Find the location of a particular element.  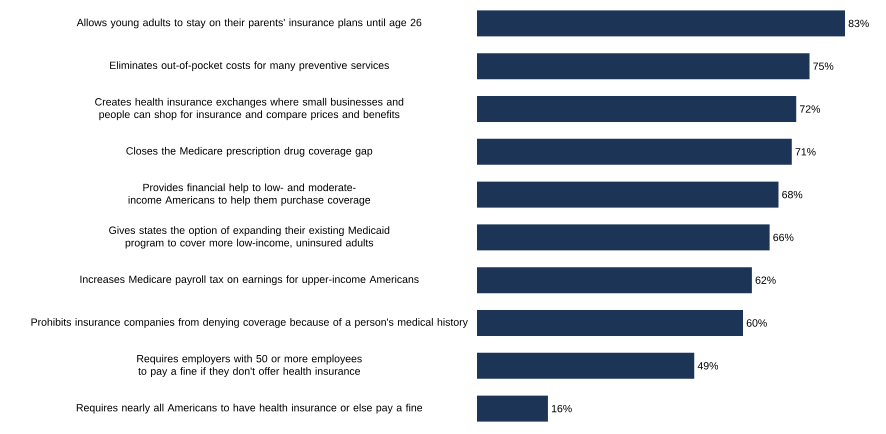

y-tick-label: Increases Medicare payroll tax on earnings for upper-income Americans is located at coordinates (249, 280).